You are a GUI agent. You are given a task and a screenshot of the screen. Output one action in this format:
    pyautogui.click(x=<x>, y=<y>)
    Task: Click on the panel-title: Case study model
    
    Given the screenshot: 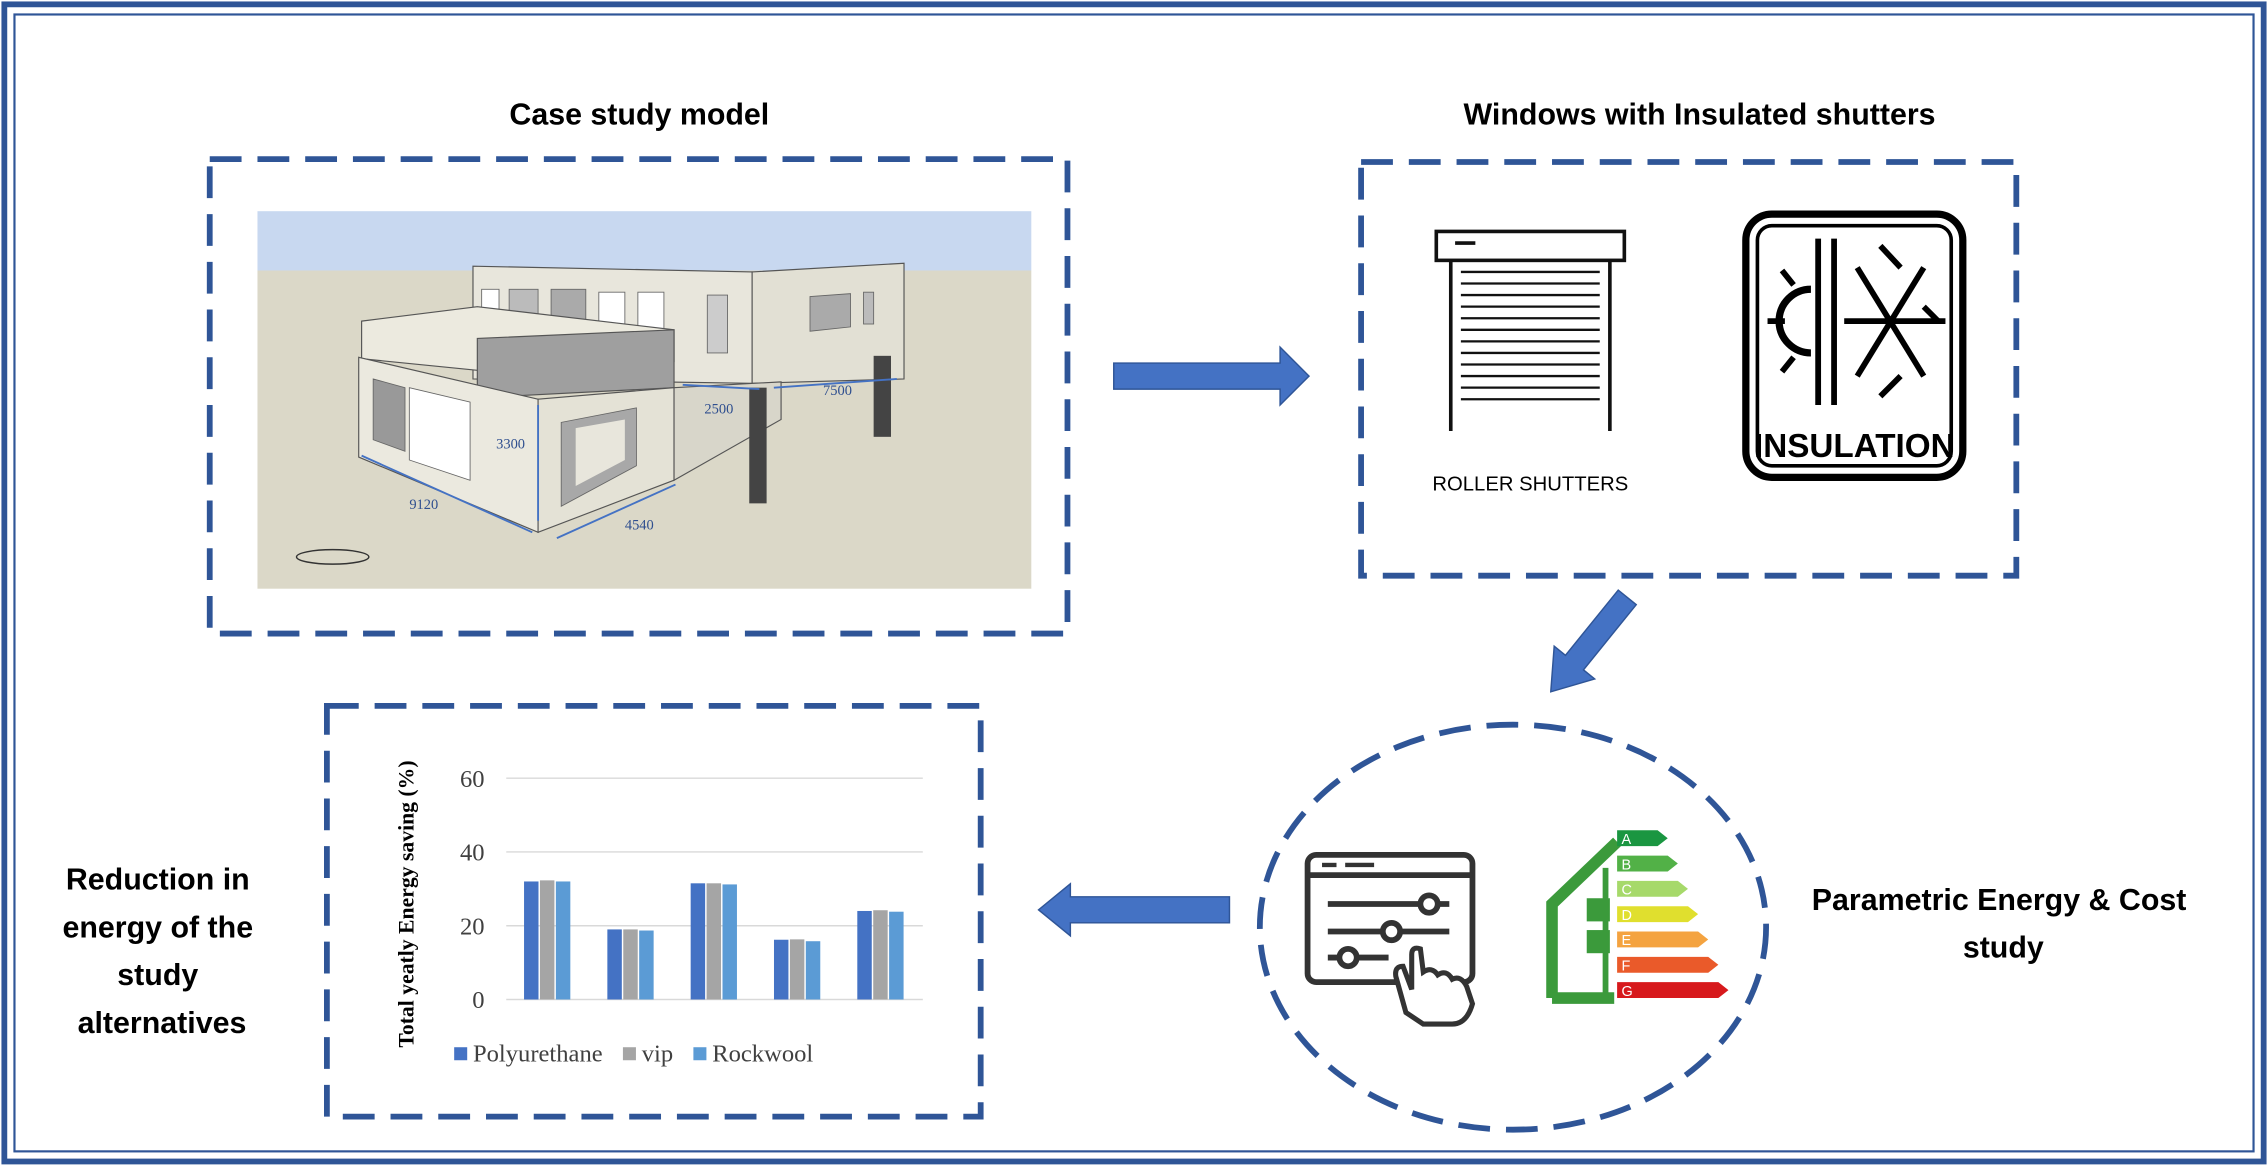 What is the action you would take?
    pyautogui.click(x=639, y=114)
    